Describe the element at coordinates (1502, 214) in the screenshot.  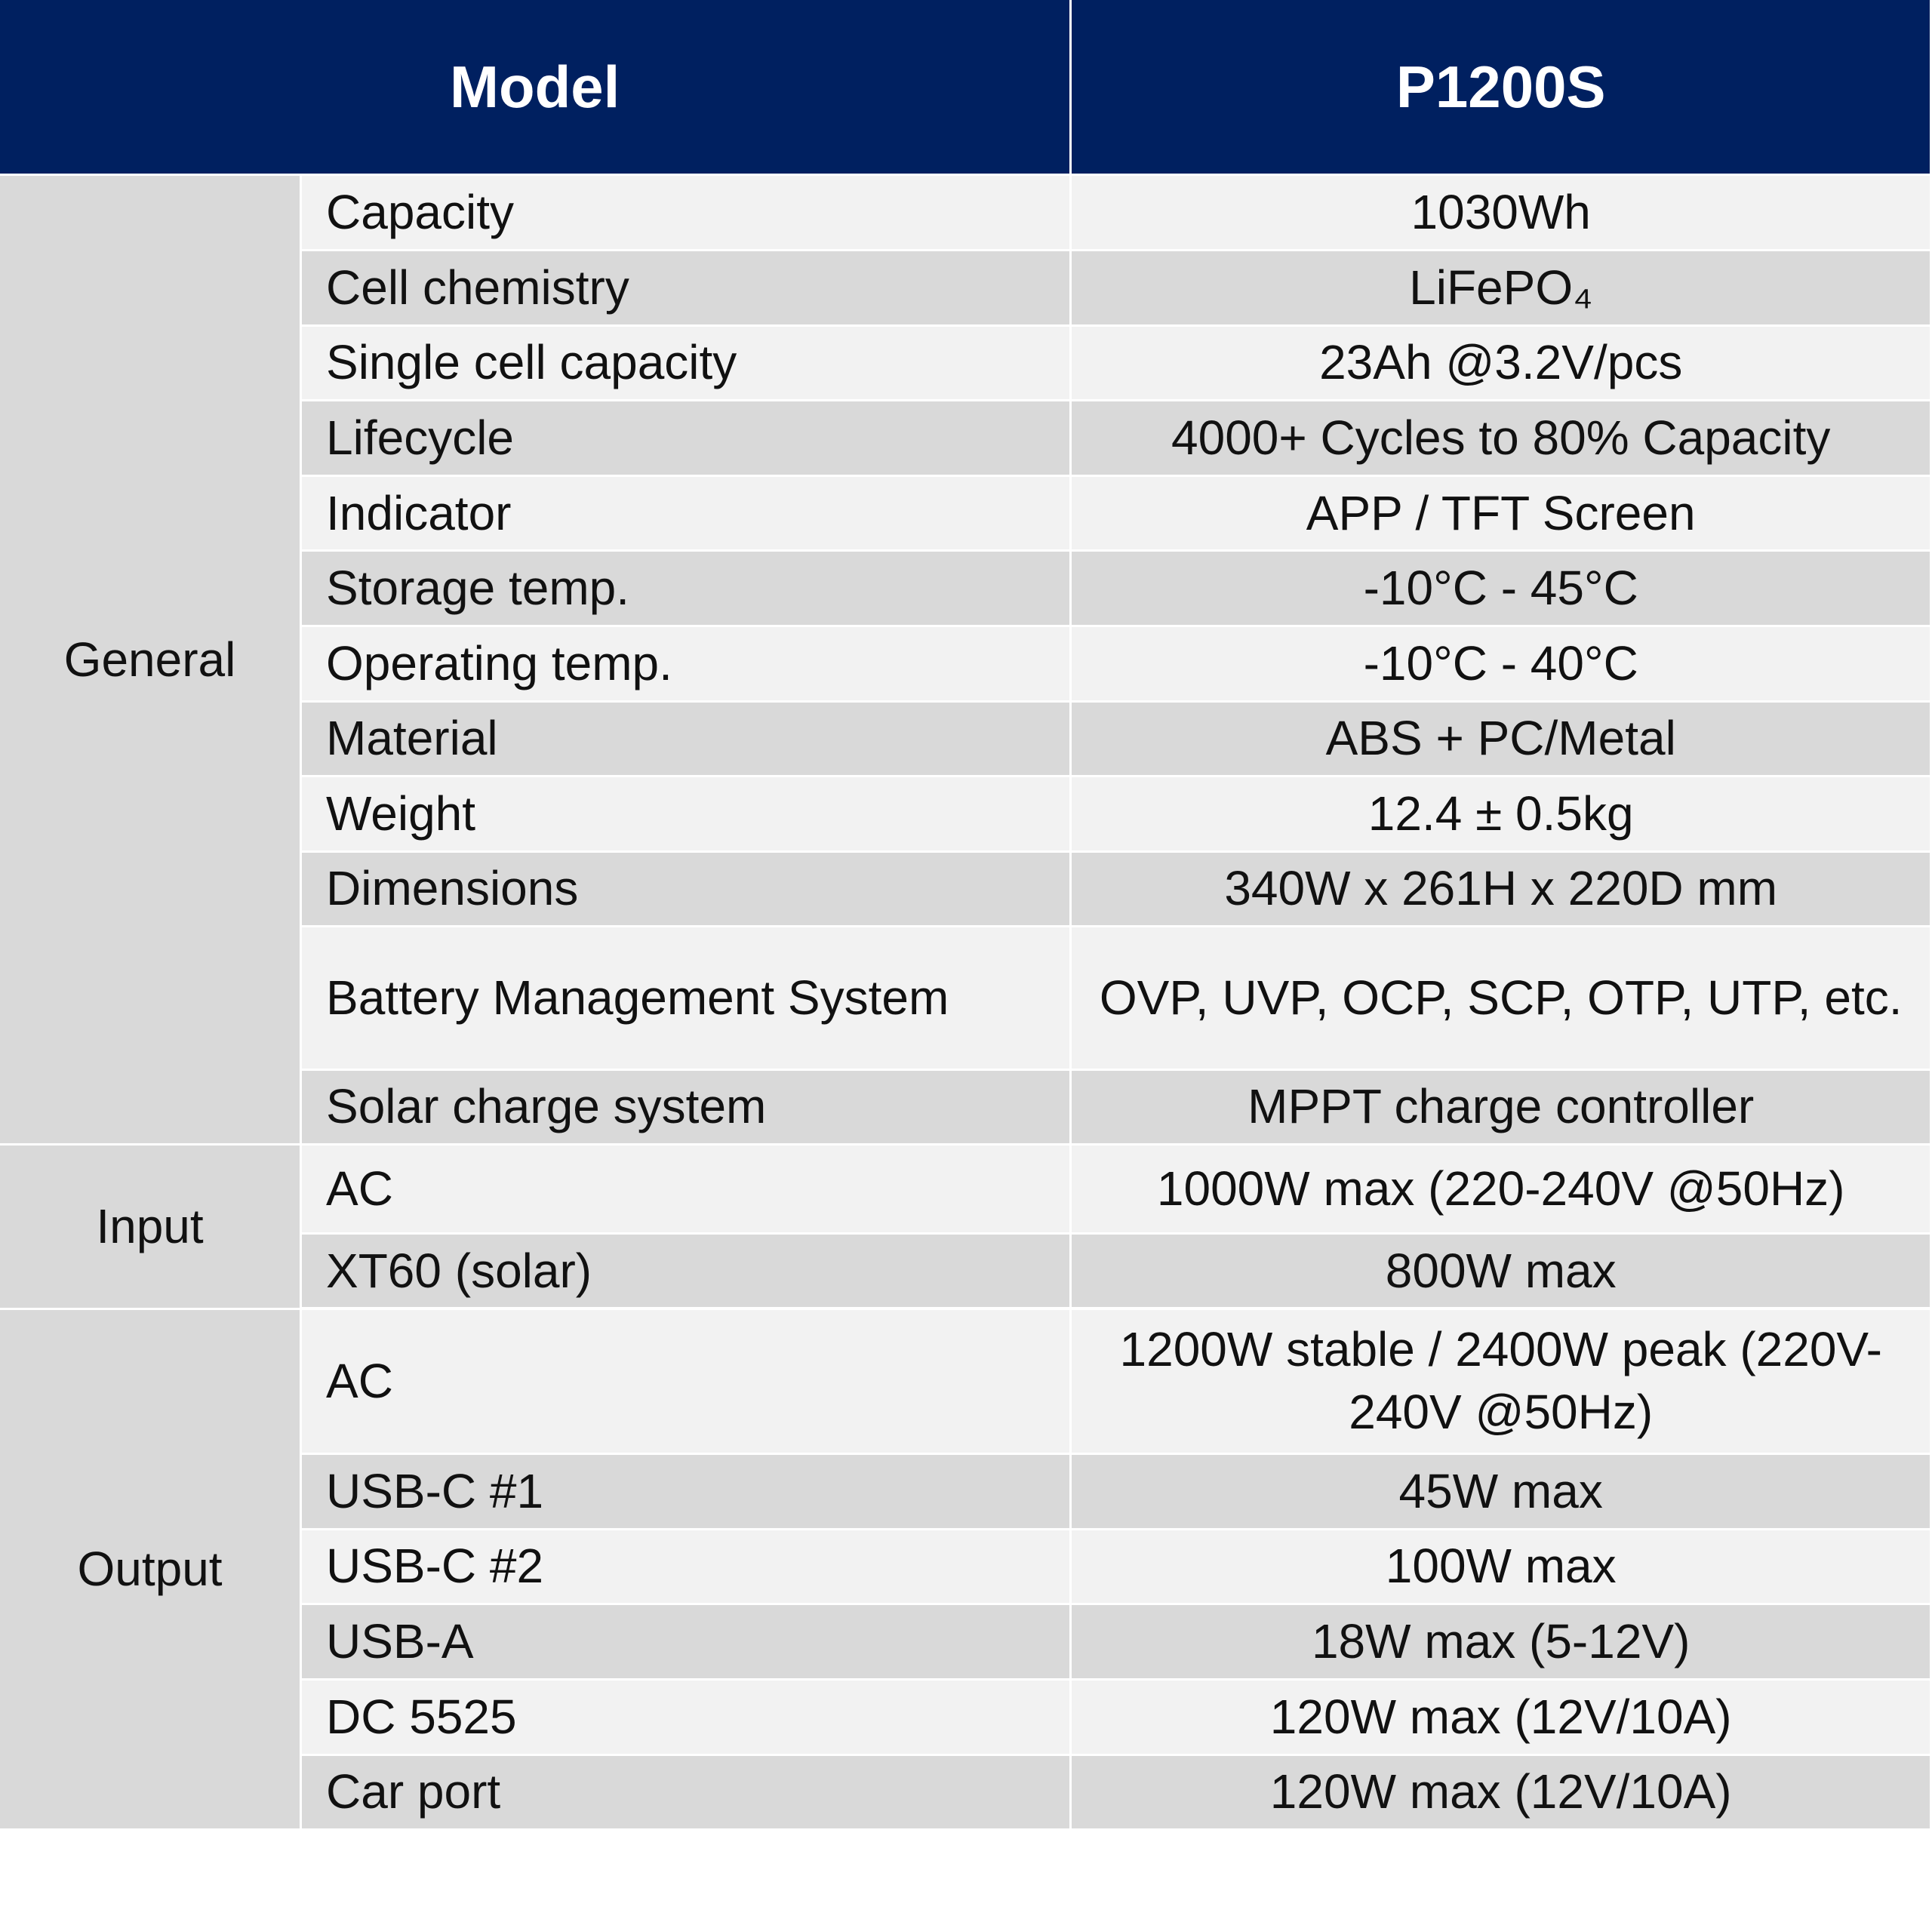
I see `row-value: 1030Wh` at that location.